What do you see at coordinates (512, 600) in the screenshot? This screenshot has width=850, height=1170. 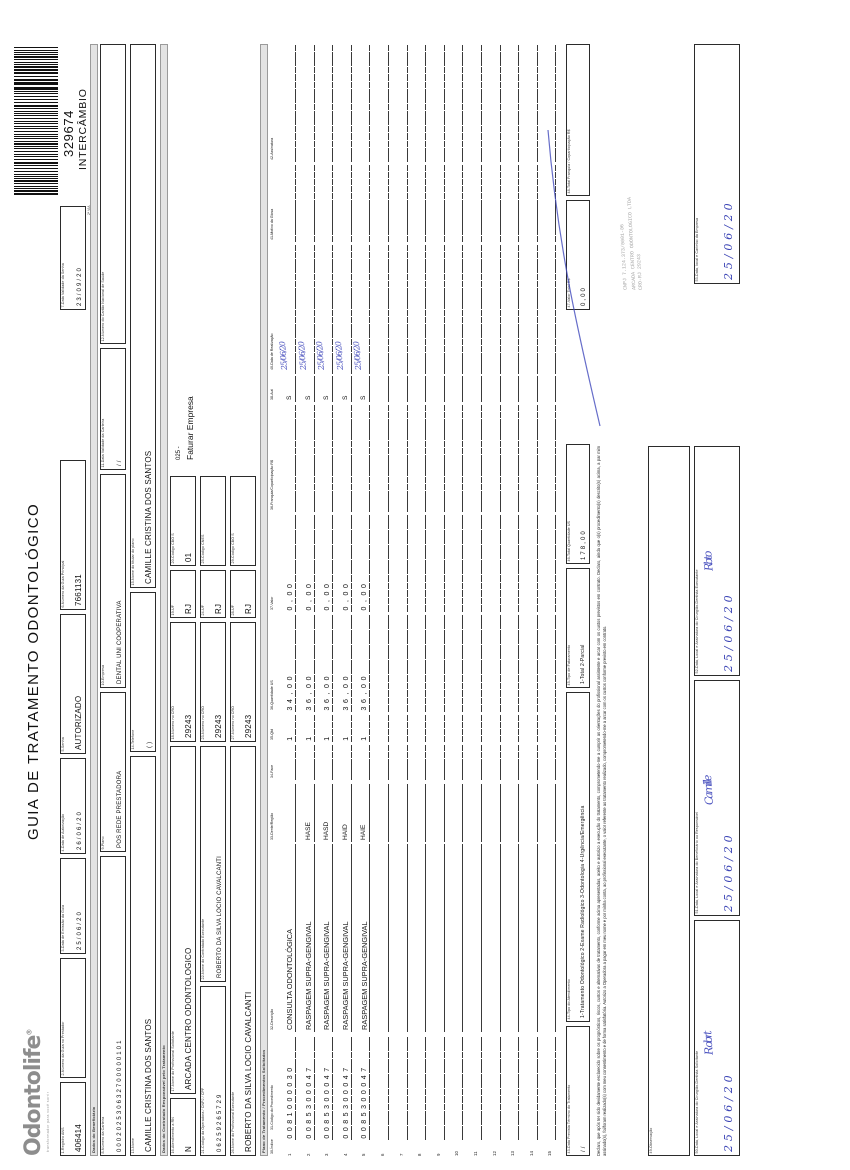 I see `table-row: 13` at bounding box center [512, 600].